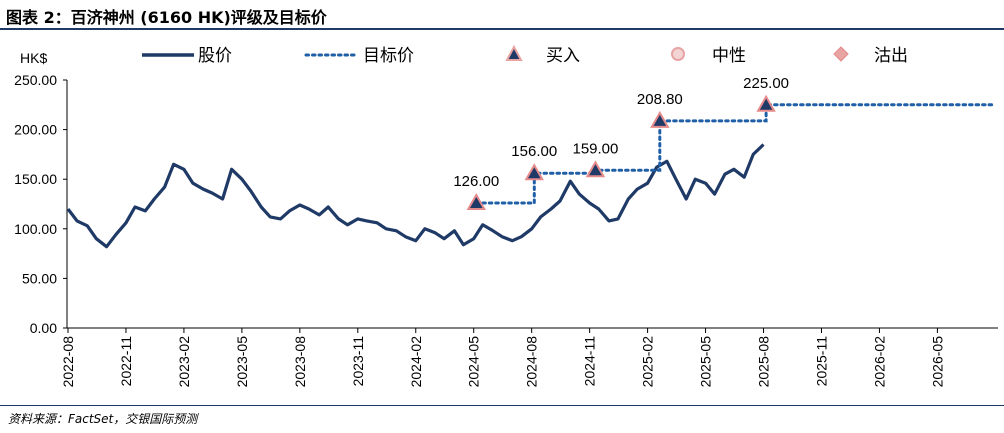 The height and width of the screenshot is (433, 1004). I want to click on x-tick-label: 2023-05, so click(242, 362).